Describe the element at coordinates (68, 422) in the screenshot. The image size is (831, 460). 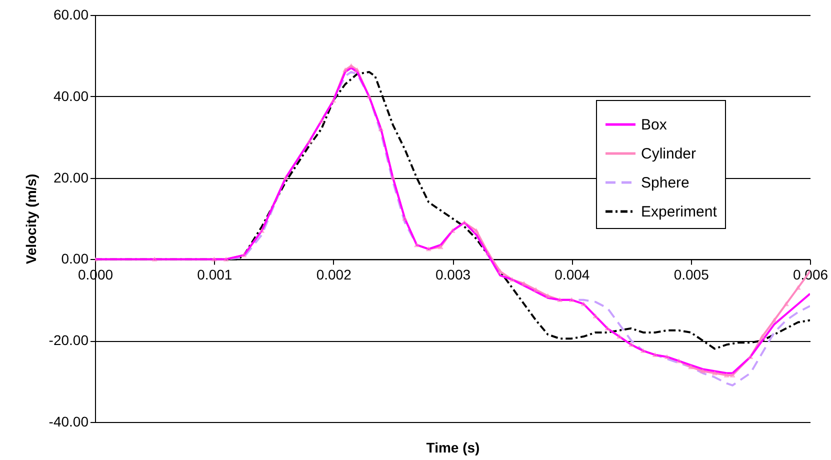
I see `y-tick-label: -40.00` at that location.